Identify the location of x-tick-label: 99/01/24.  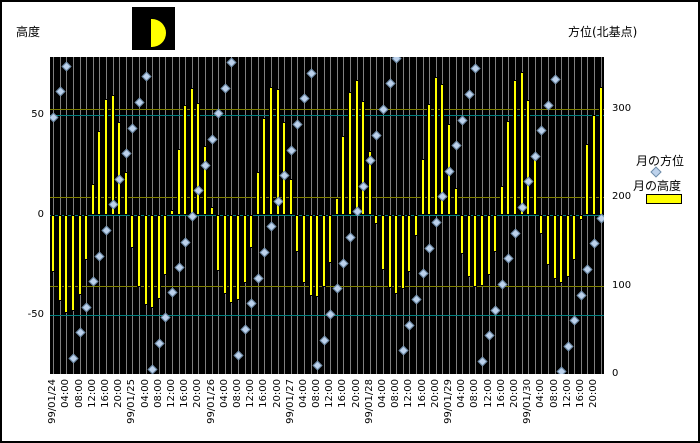
(52, 401).